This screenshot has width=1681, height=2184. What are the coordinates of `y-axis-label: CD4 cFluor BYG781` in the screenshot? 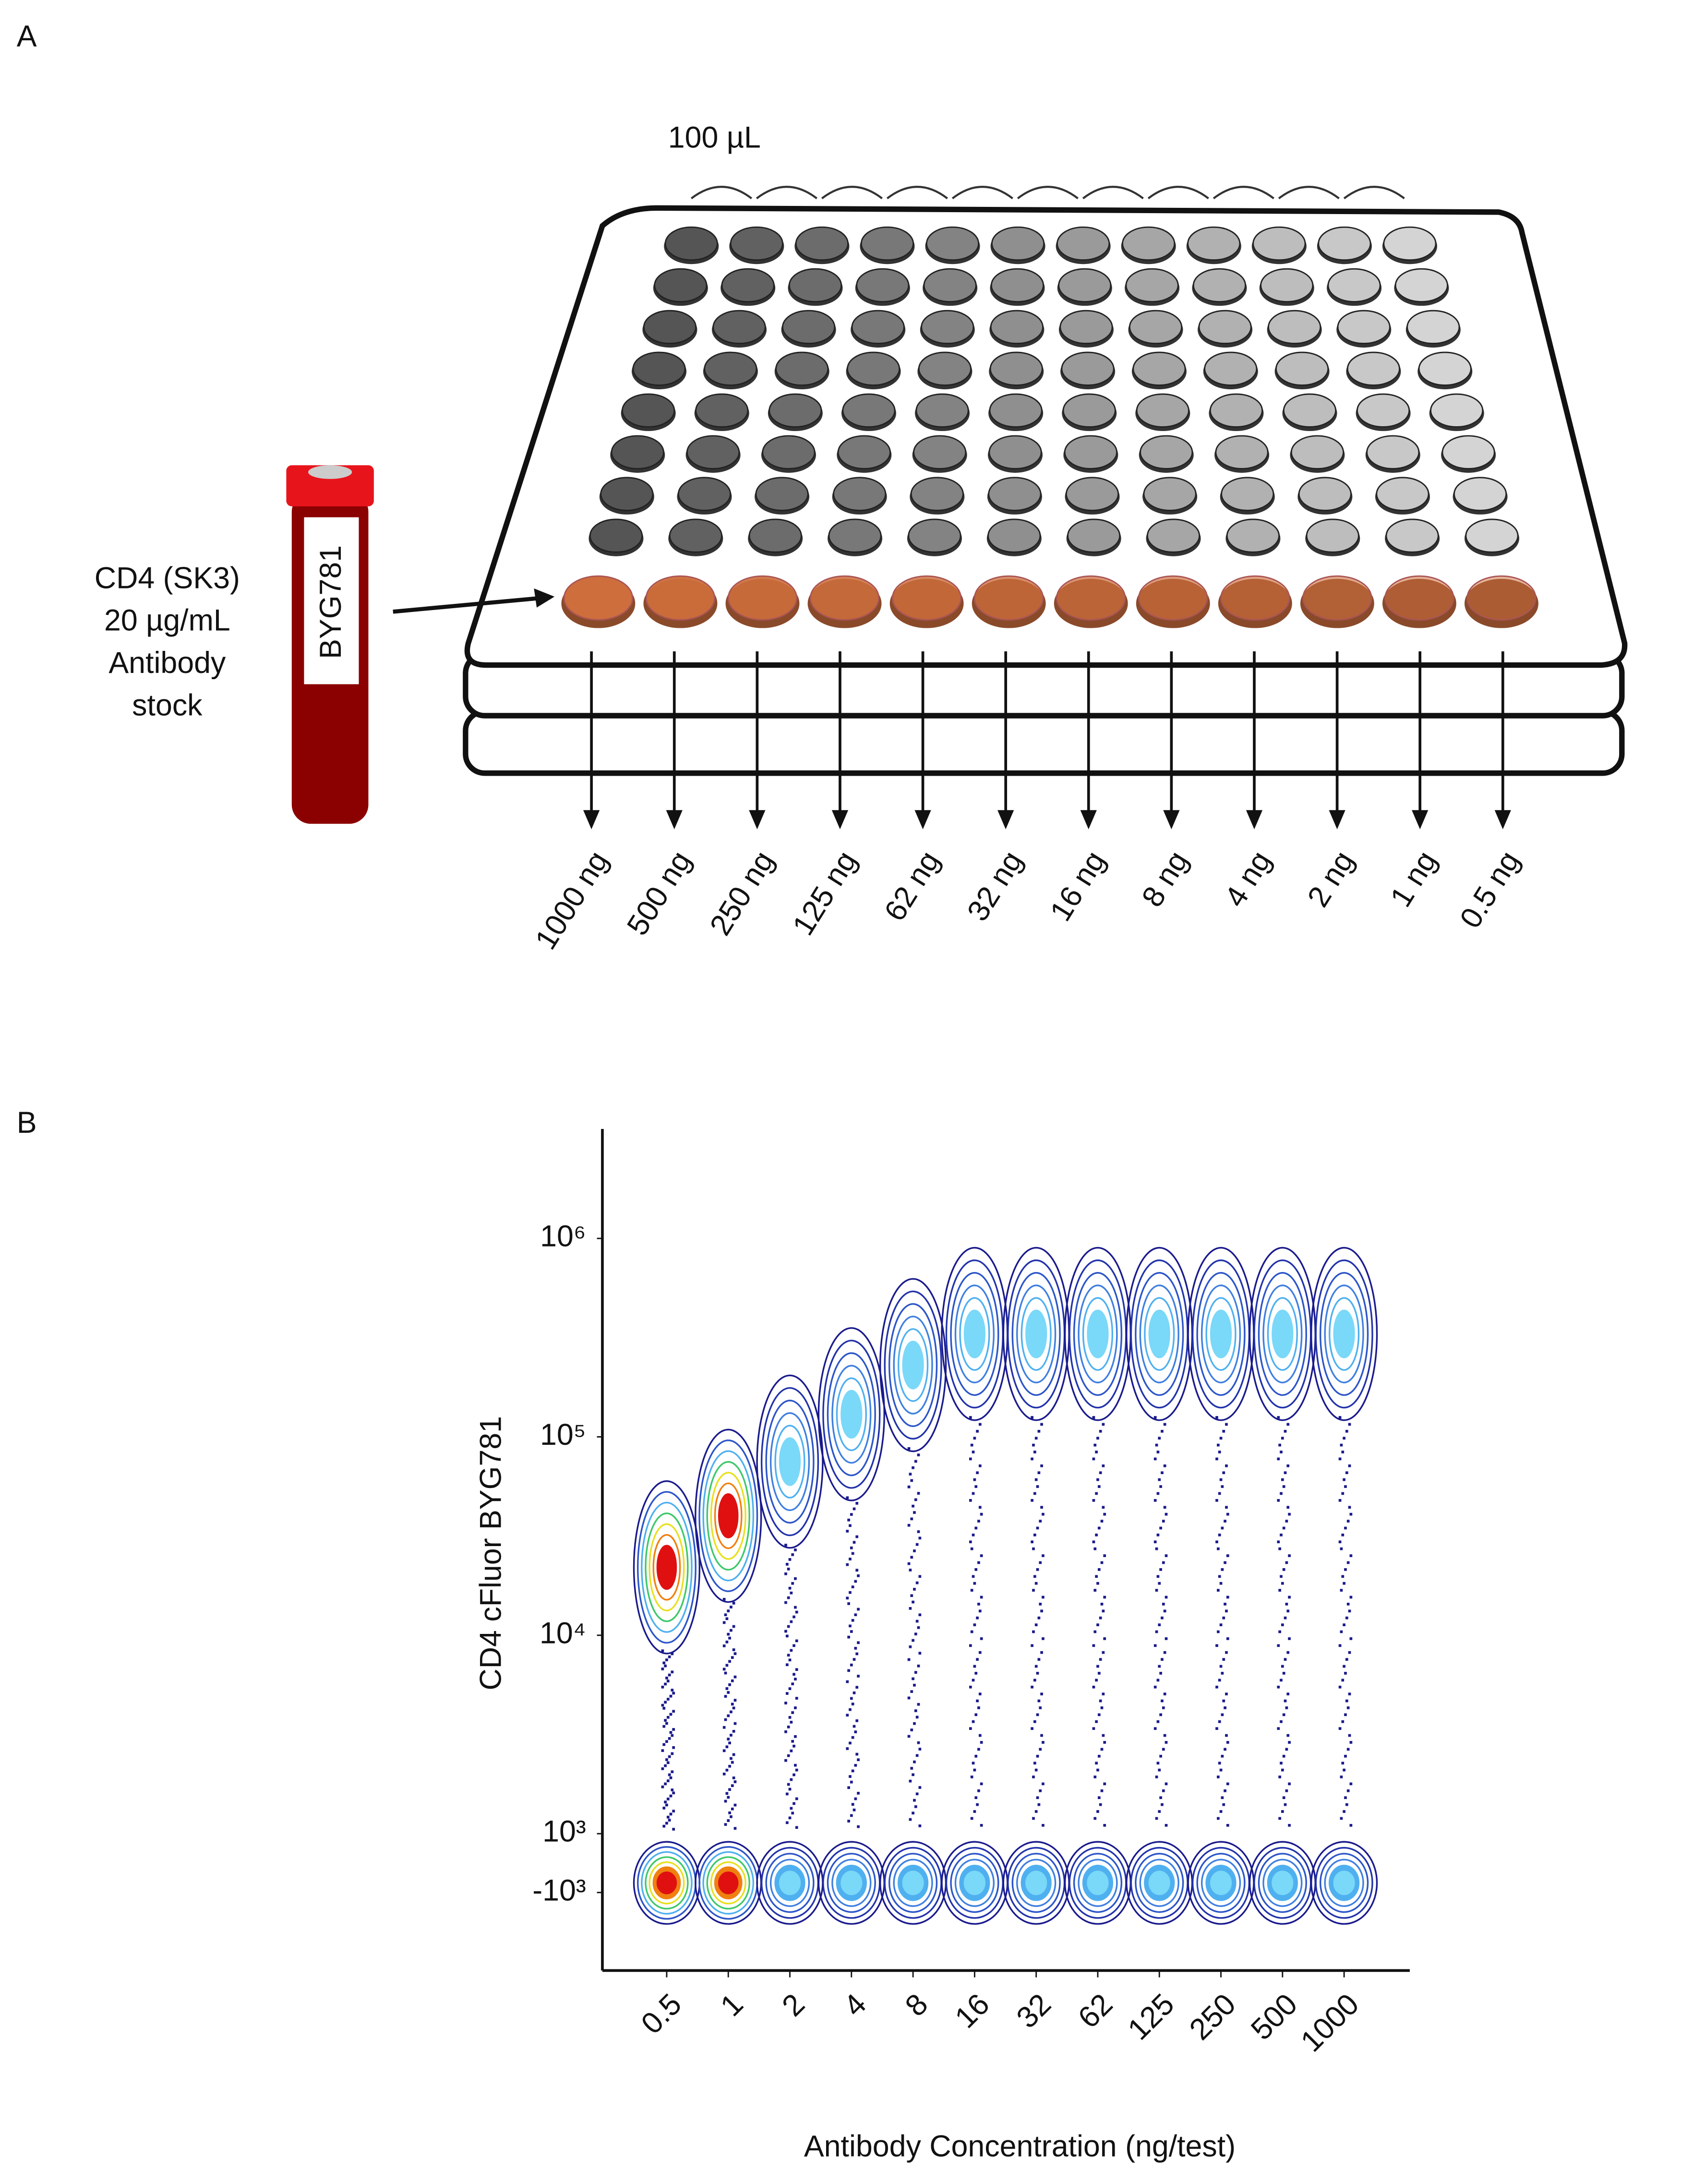 It's located at (490, 1553).